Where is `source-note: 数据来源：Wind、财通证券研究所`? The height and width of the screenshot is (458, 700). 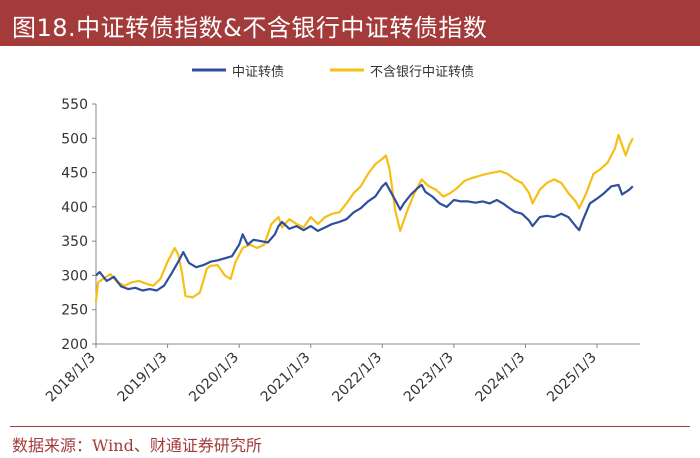
source-note: 数据来源：Wind、财通证券研究所 is located at coordinates (137, 445).